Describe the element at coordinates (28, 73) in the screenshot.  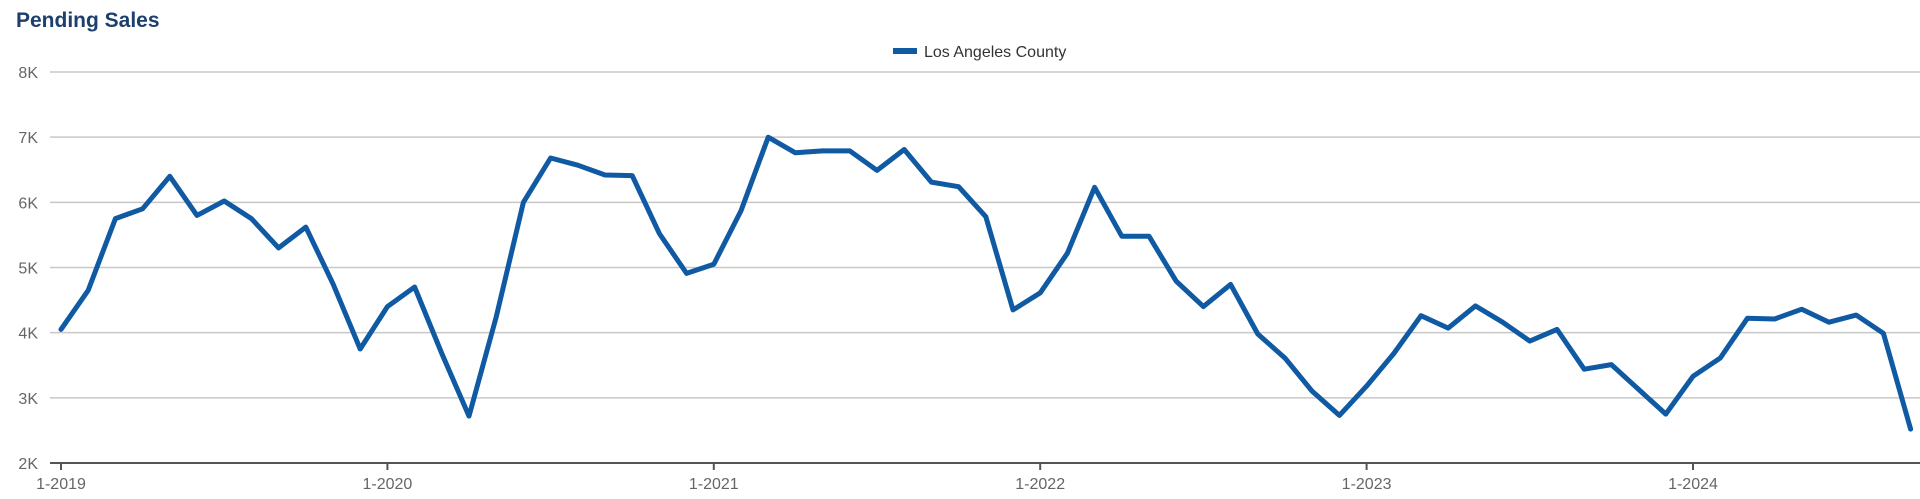
I see `y-tick-label: 8K` at that location.